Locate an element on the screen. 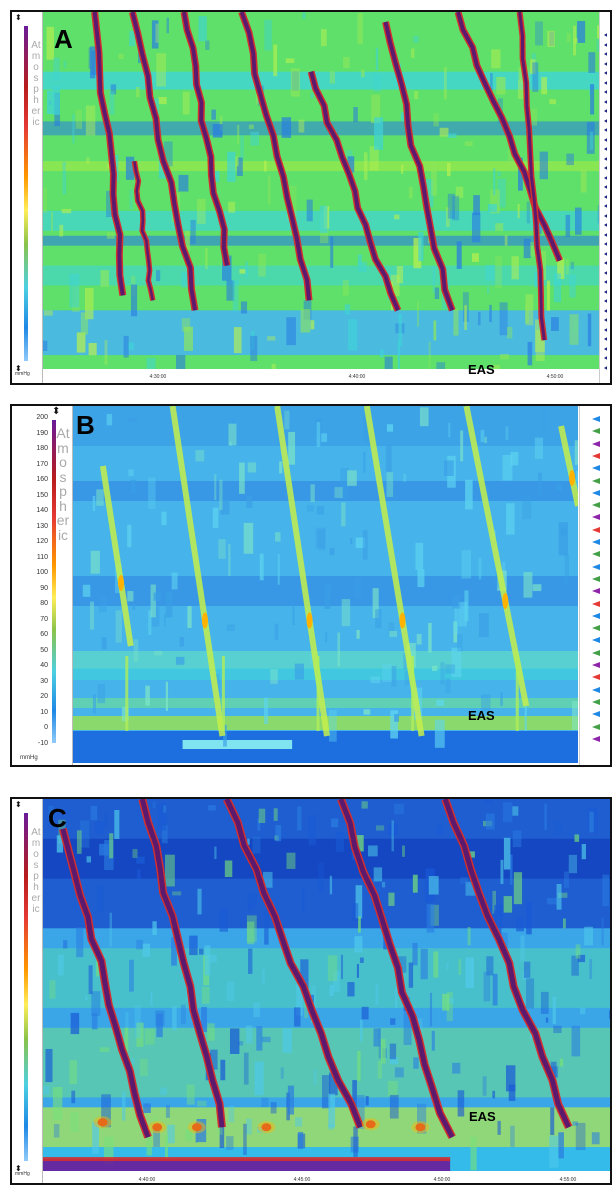 The image size is (613, 1185). pressure-peak-glow is located at coordinates (266, 1127).